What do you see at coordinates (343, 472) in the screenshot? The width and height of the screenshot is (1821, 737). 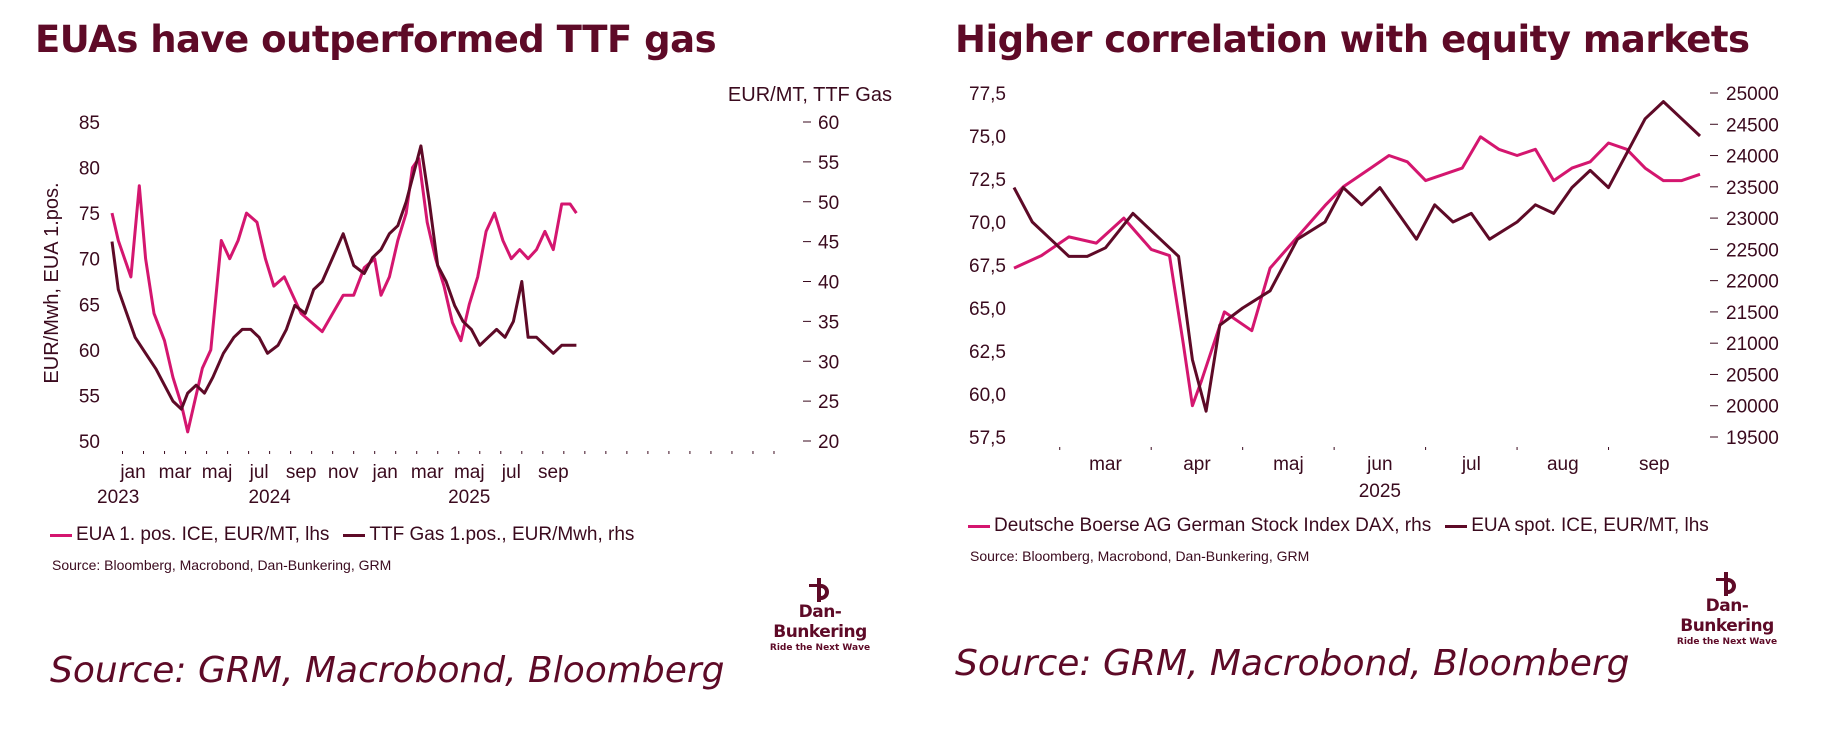 I see `x-tick-label: nov` at bounding box center [343, 472].